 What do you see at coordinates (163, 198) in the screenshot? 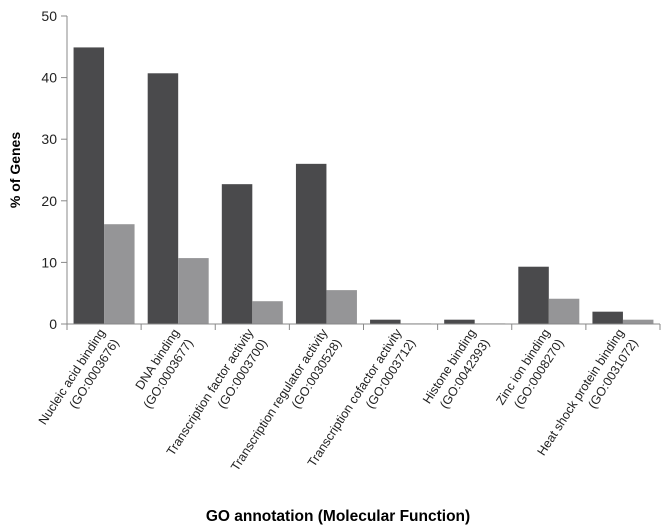
I see `bar-series1-cat2` at bounding box center [163, 198].